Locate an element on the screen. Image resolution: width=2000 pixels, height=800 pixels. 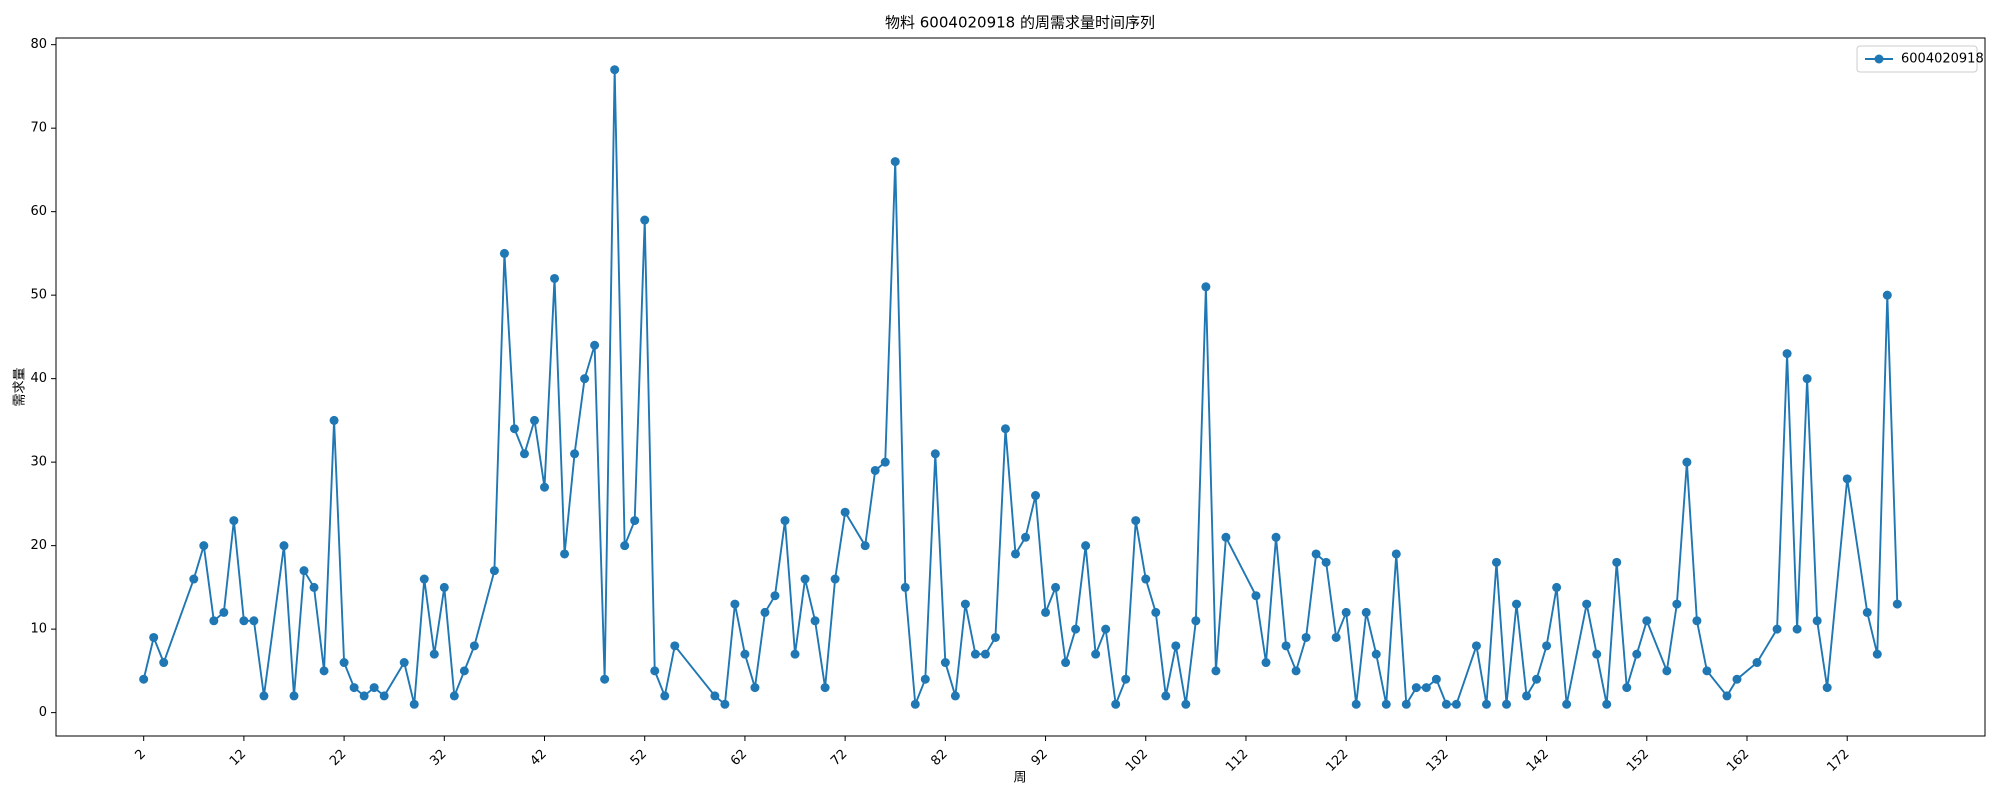
y-tick-label: 40 is located at coordinates (38, 378).